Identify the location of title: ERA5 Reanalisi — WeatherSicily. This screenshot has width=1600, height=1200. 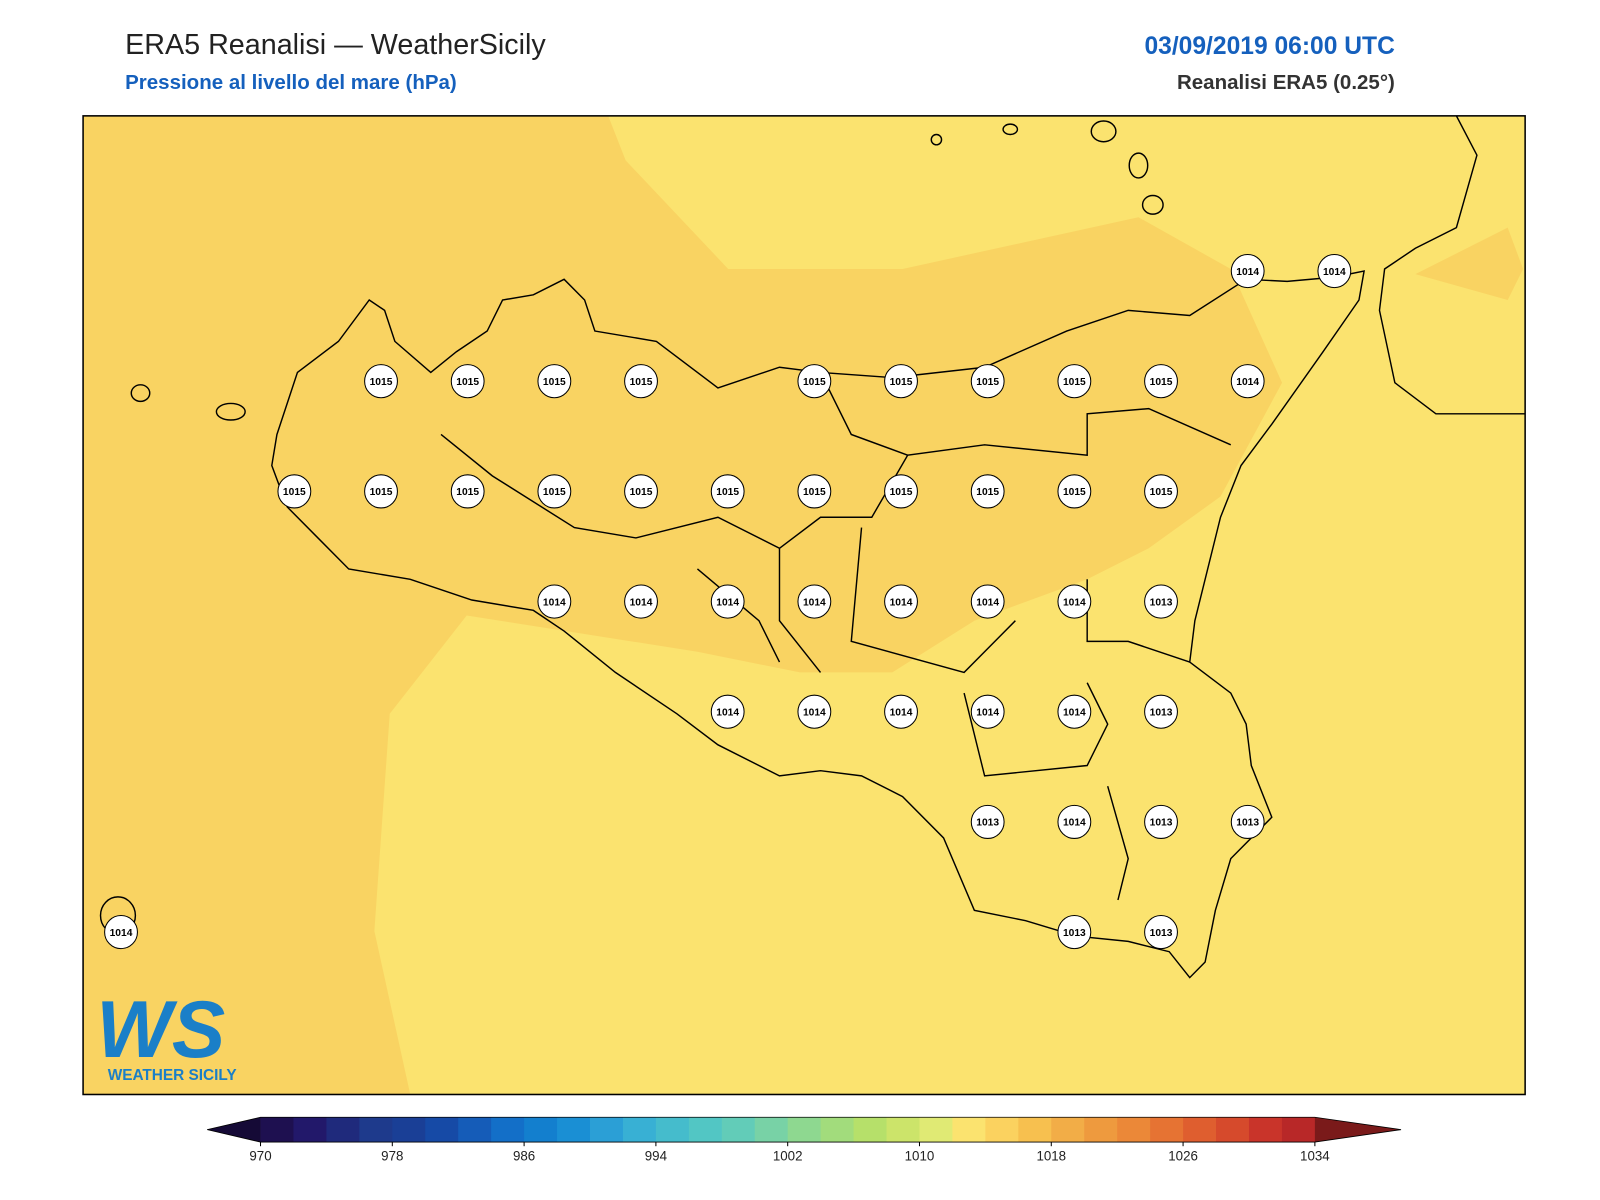
(335, 45).